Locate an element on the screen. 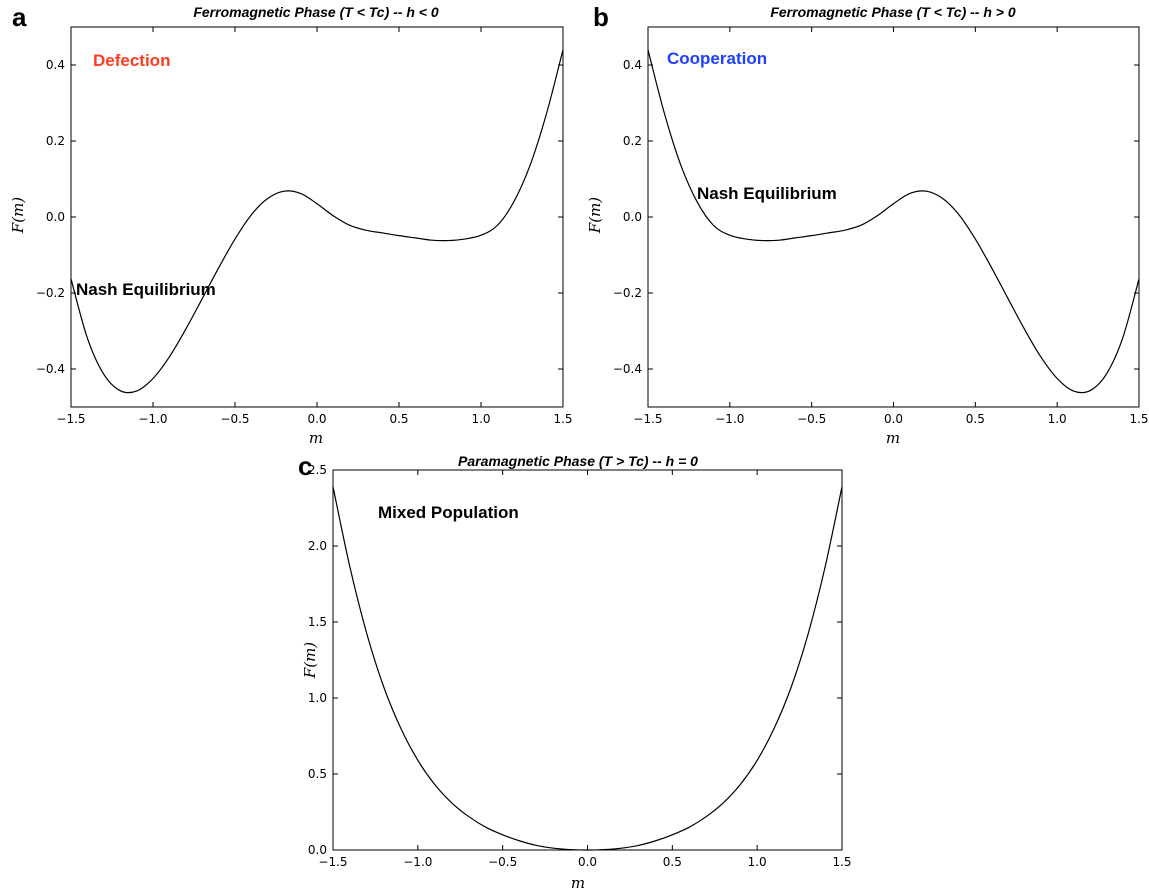 The image size is (1149, 893). panel-b-xtick-label: −0.5 is located at coordinates (811, 419).